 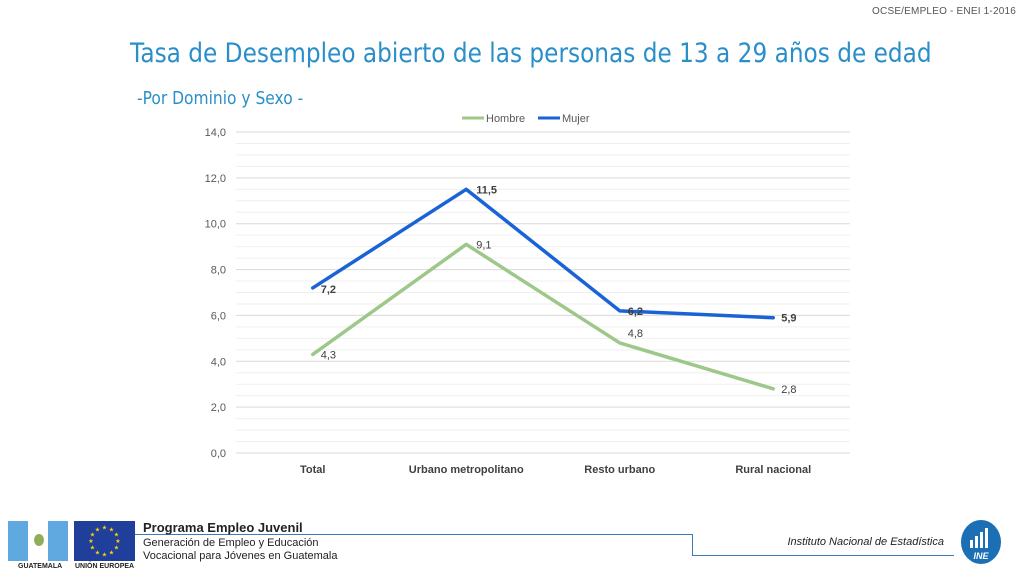 I want to click on program-subtitle-line1: Generación de Empleo y Educación, so click(x=231, y=543).